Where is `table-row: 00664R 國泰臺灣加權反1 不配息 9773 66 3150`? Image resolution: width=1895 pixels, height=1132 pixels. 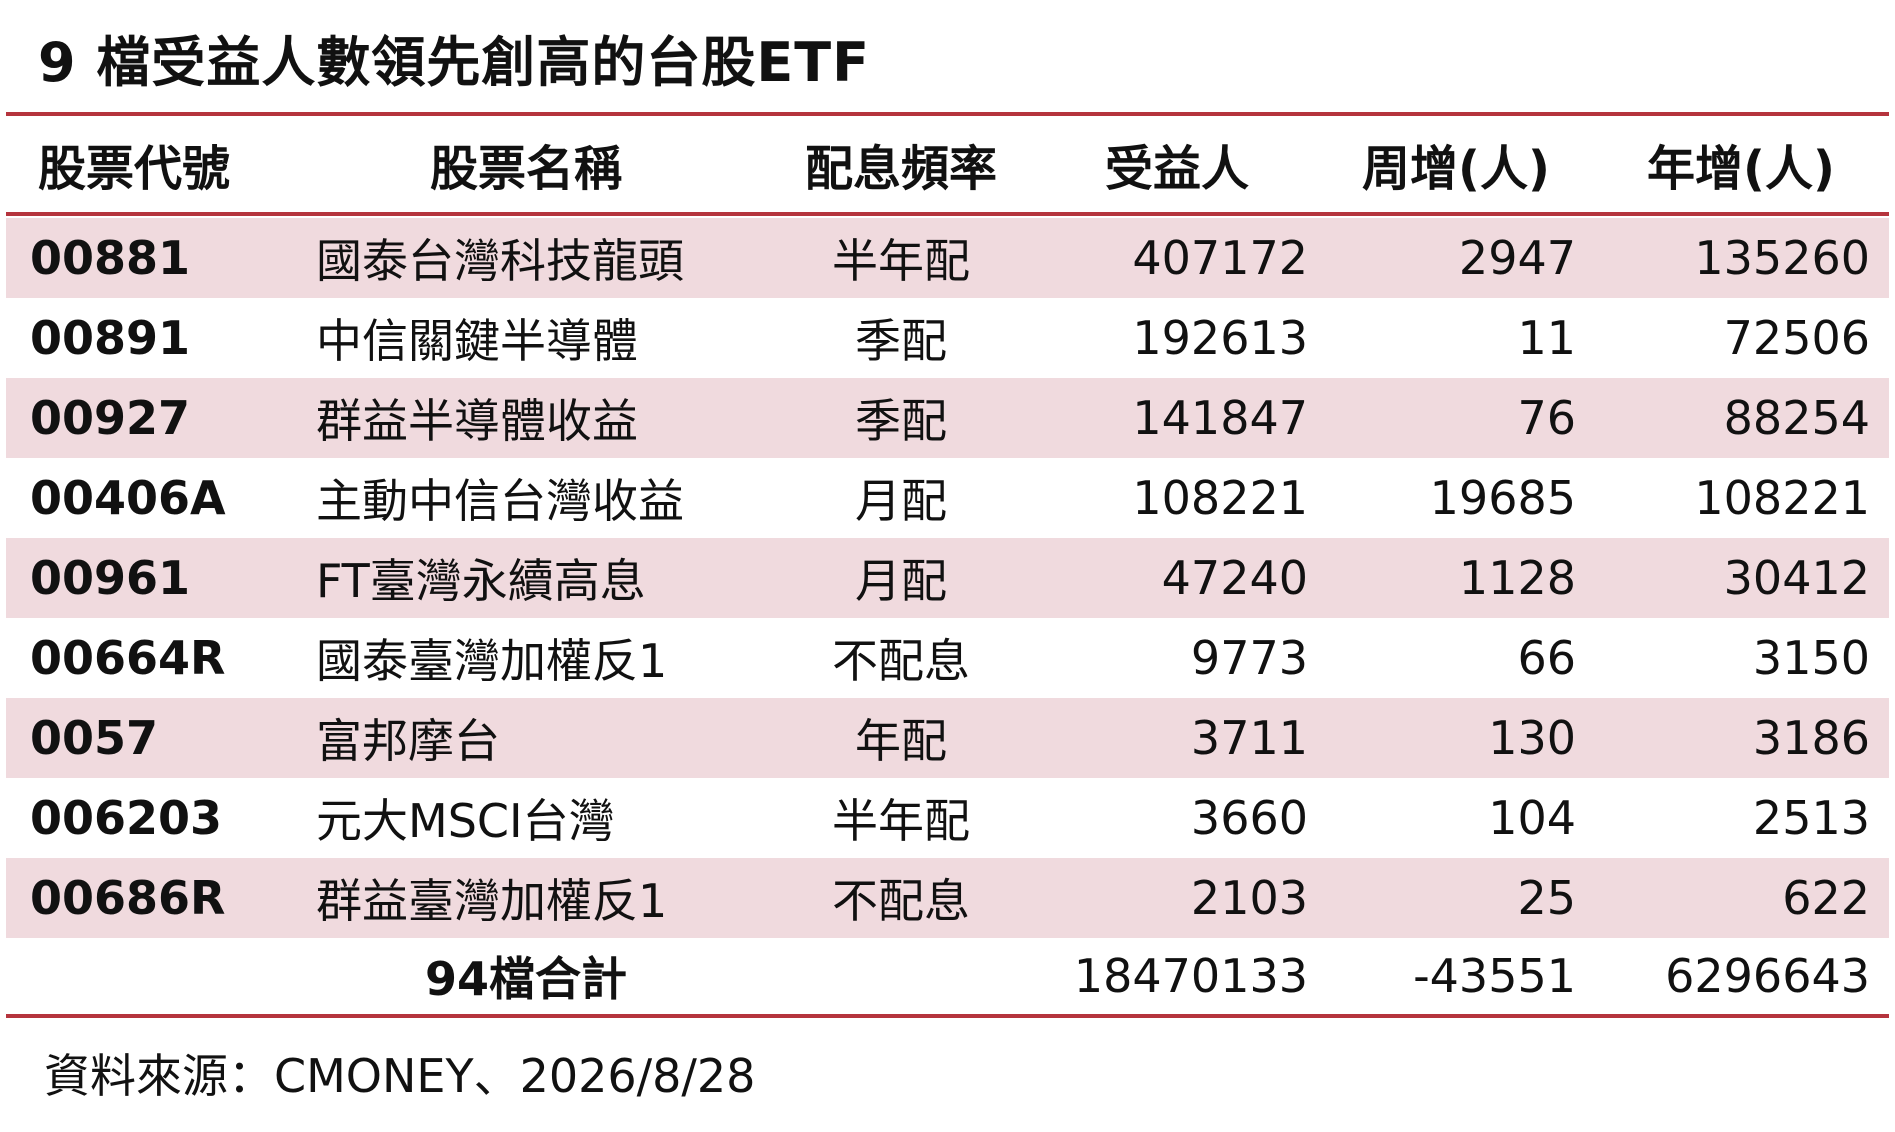
table-row: 00664R 國泰臺灣加權反1 不配息 9773 66 3150 is located at coordinates (947, 658).